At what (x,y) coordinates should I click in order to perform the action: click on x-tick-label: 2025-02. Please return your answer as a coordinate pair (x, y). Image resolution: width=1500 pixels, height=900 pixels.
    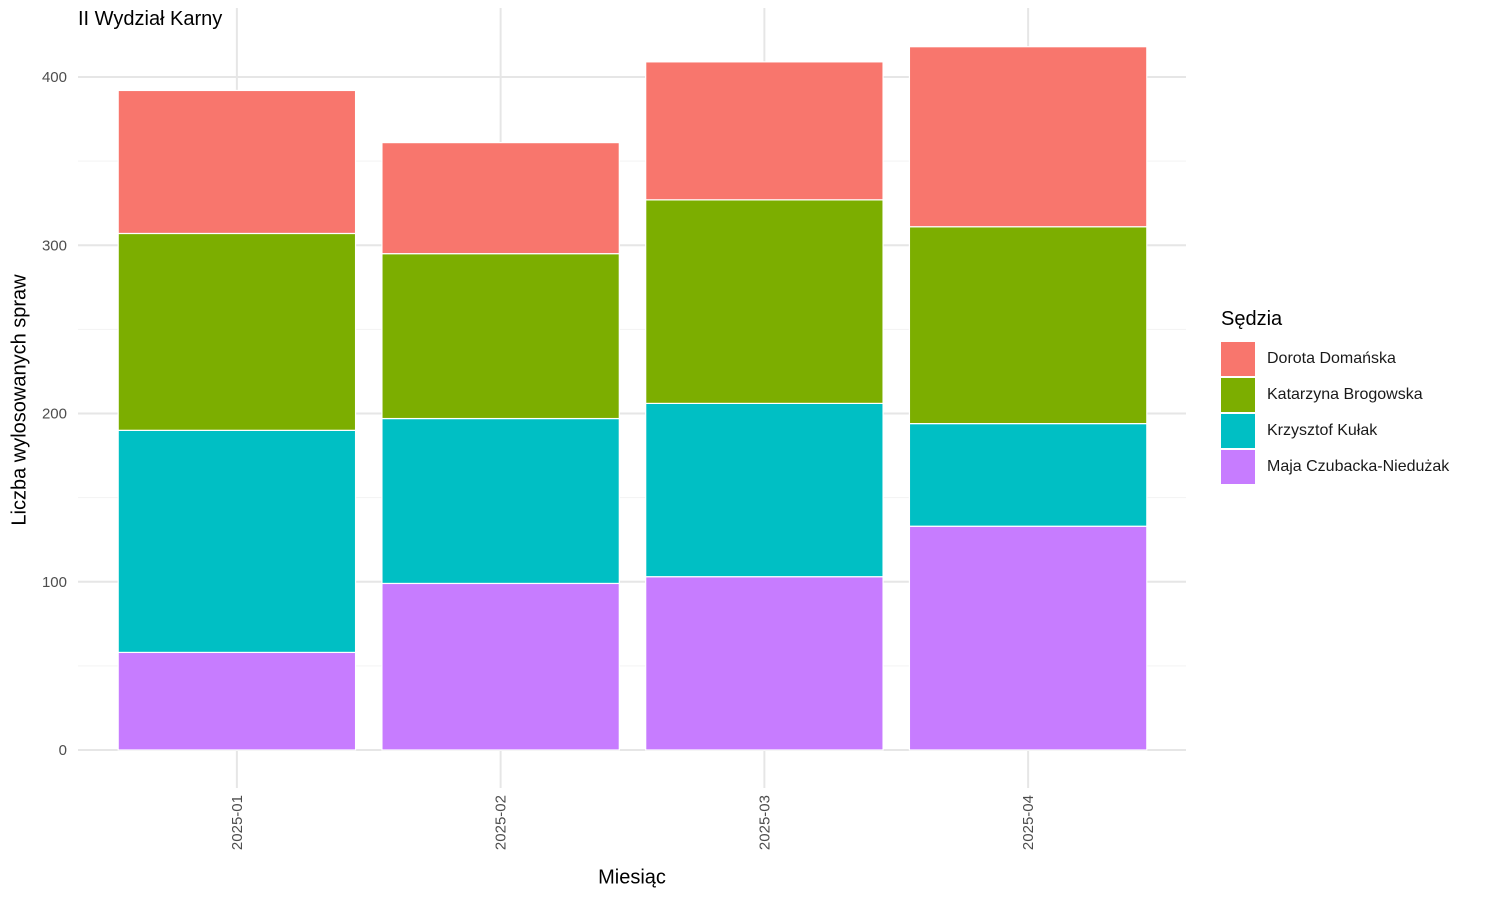
    Looking at the image, I should click on (501, 822).